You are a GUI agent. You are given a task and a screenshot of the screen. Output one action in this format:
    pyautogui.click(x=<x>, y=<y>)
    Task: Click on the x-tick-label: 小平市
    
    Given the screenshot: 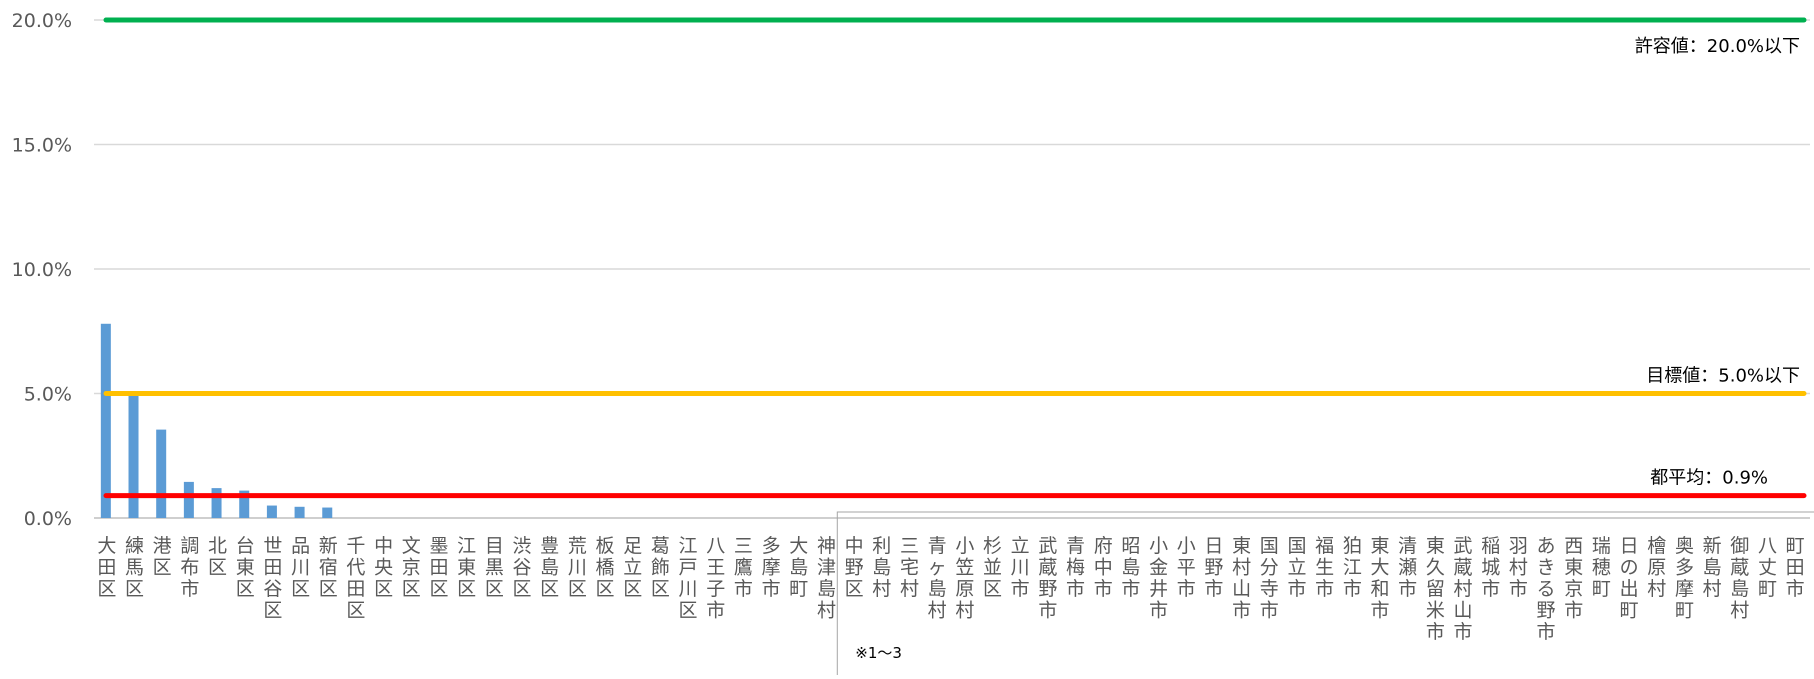 What is the action you would take?
    pyautogui.click(x=1186, y=567)
    